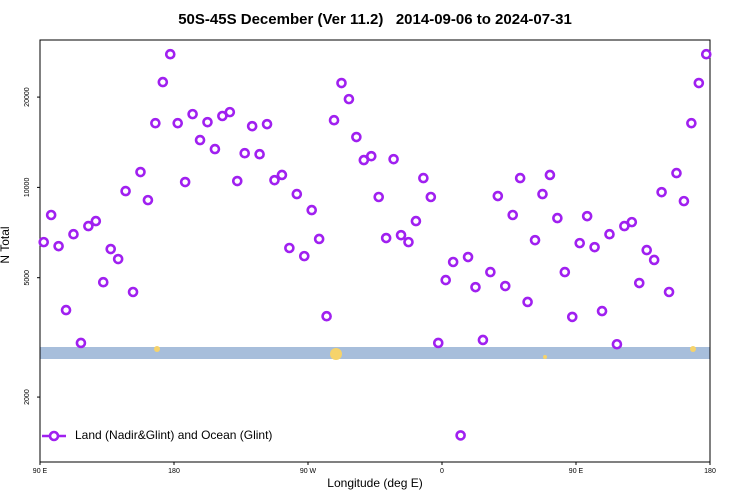 This screenshot has width=750, height=500. Describe the element at coordinates (308, 471) in the screenshot. I see `x-tick-label: 90 W` at that location.